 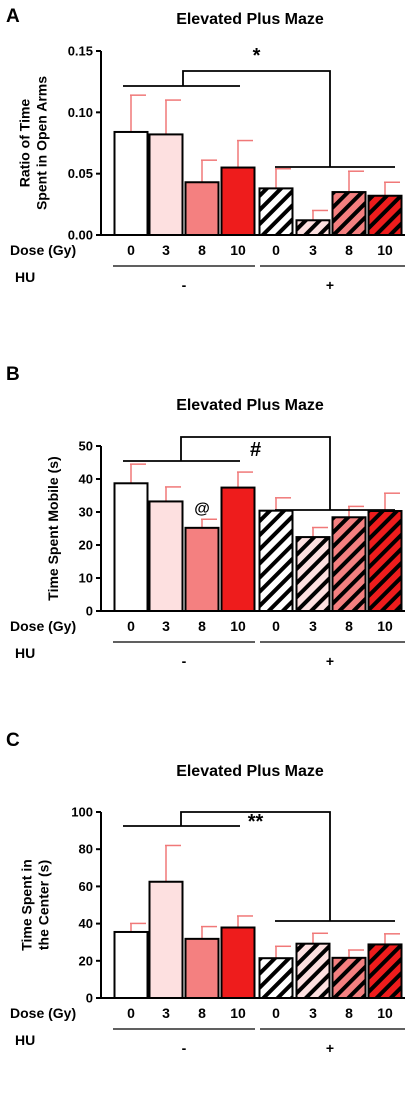 What do you see at coordinates (86, 446) in the screenshot?
I see `y-tick-label: 50` at bounding box center [86, 446].